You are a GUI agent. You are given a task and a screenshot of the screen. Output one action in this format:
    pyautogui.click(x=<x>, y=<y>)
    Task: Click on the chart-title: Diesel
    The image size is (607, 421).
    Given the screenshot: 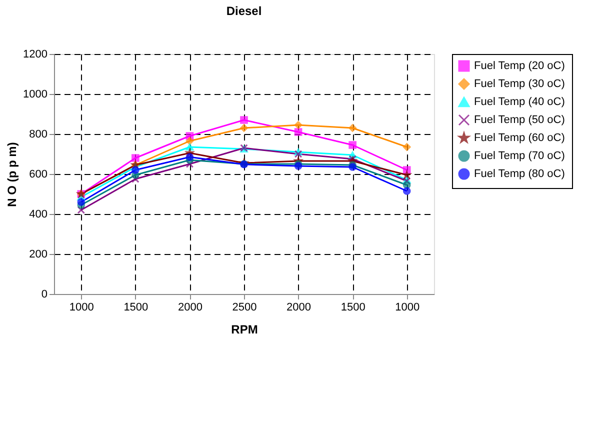 What is the action you would take?
    pyautogui.click(x=244, y=11)
    